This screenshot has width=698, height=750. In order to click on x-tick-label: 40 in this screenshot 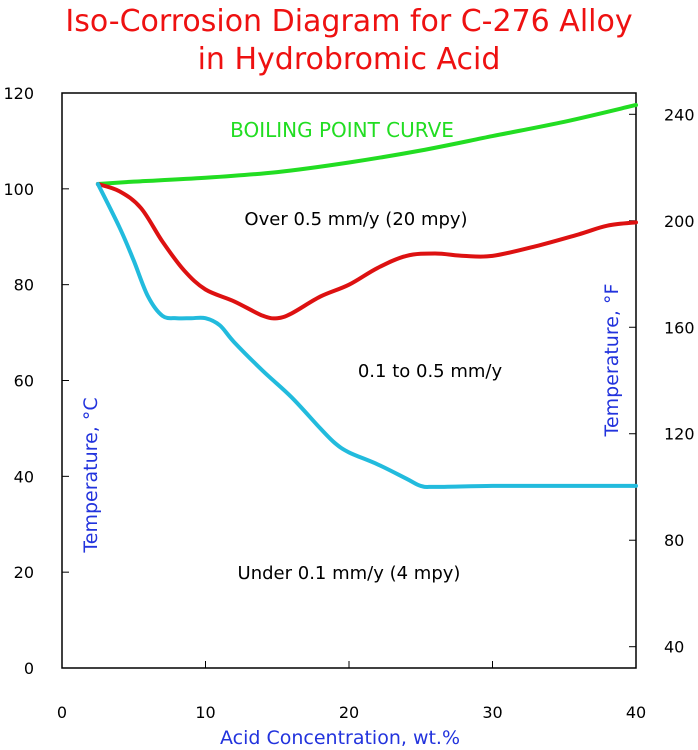, I will do `click(636, 712)`.